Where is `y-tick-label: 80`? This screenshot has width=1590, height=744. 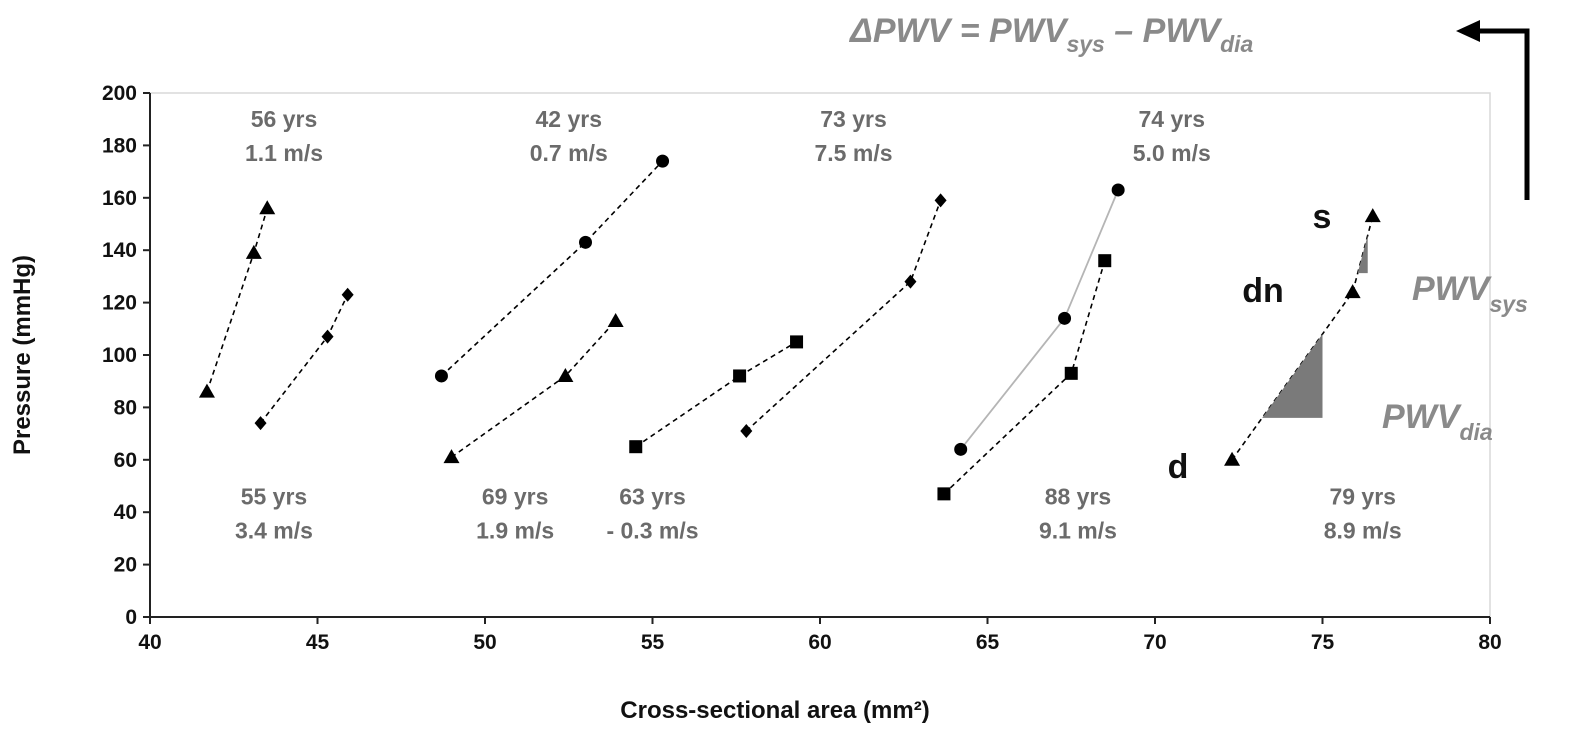 y-tick-label: 80 is located at coordinates (125, 407).